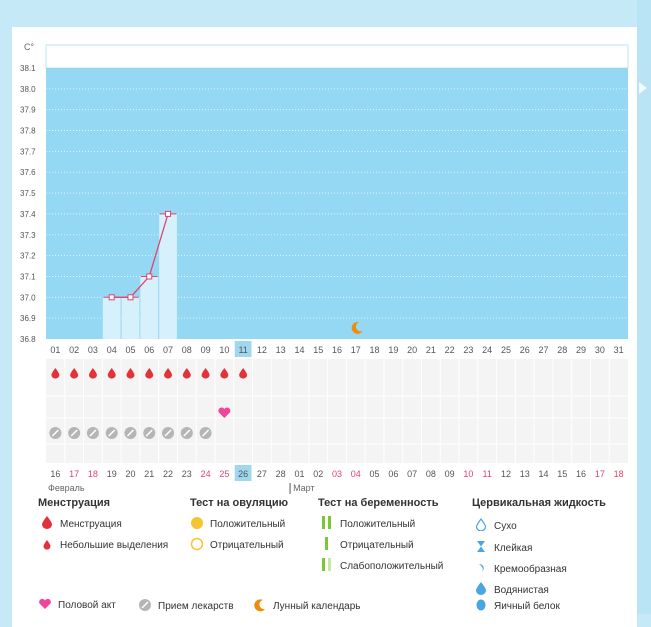 This screenshot has height=627, width=651. I want to click on day-label: 18, so click(375, 350).